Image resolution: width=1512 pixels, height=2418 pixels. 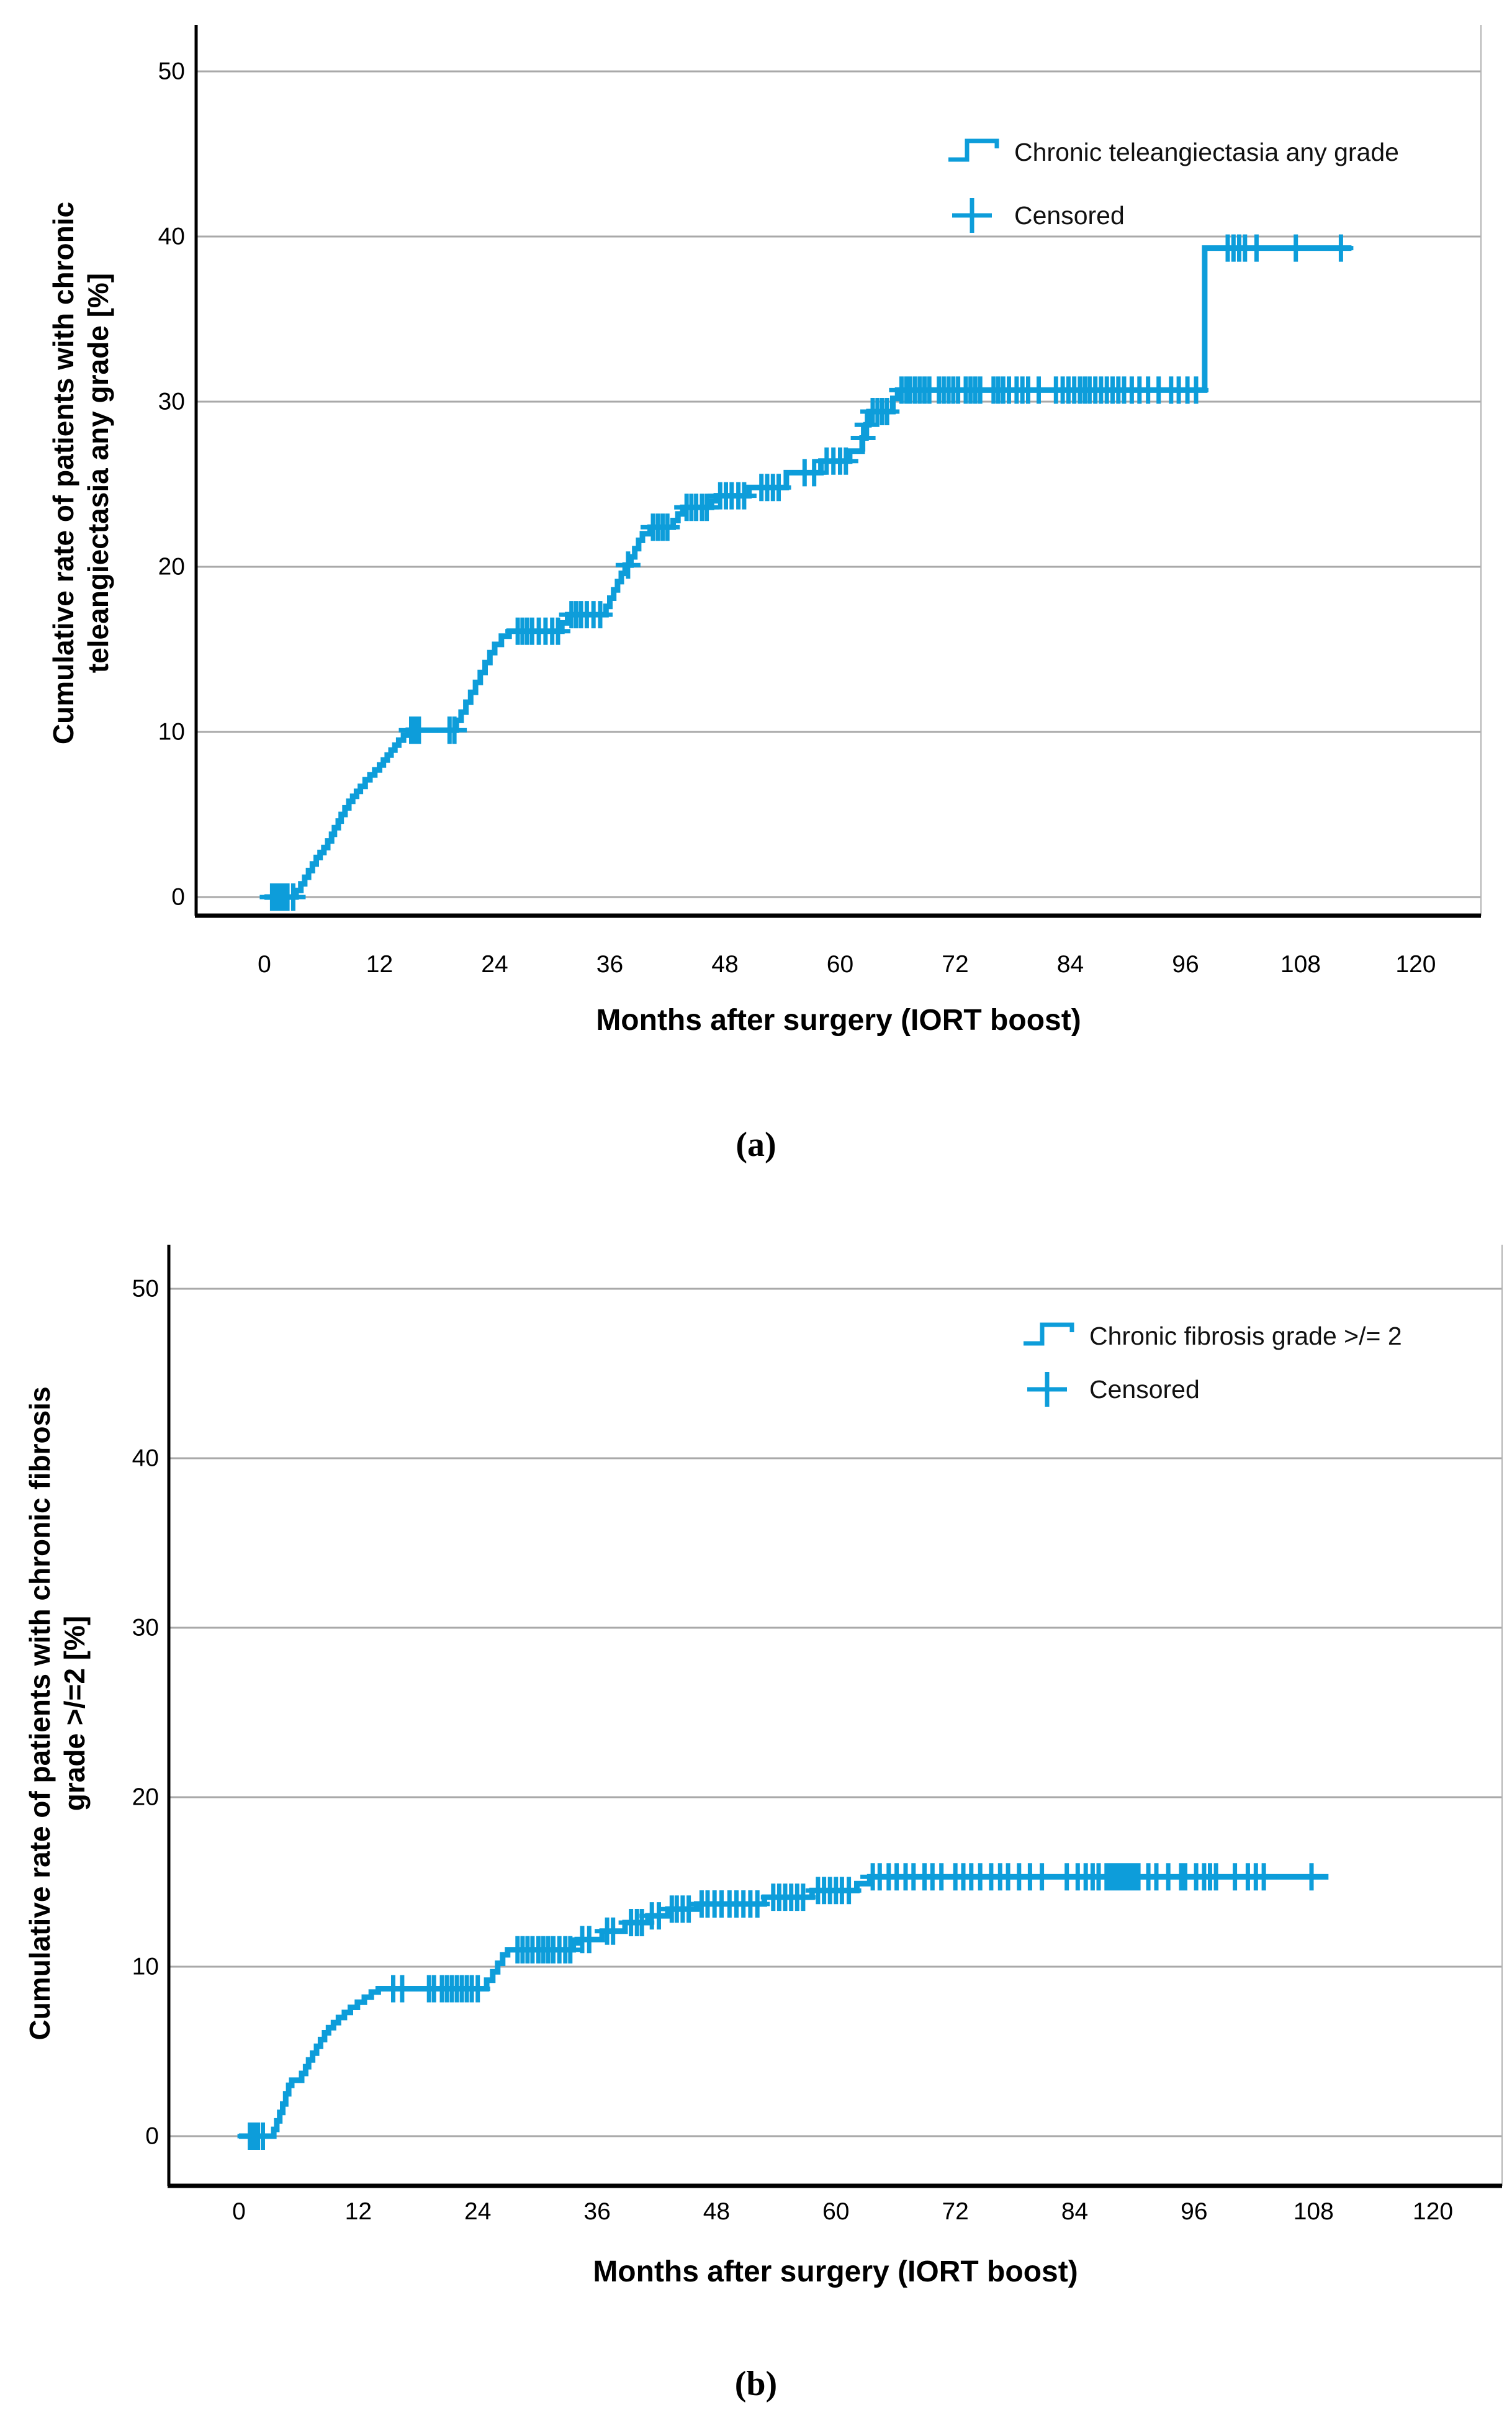 I want to click on legend-row-event-b: Chronic fibrosis grade >/= 2, so click(x=1211, y=1336).